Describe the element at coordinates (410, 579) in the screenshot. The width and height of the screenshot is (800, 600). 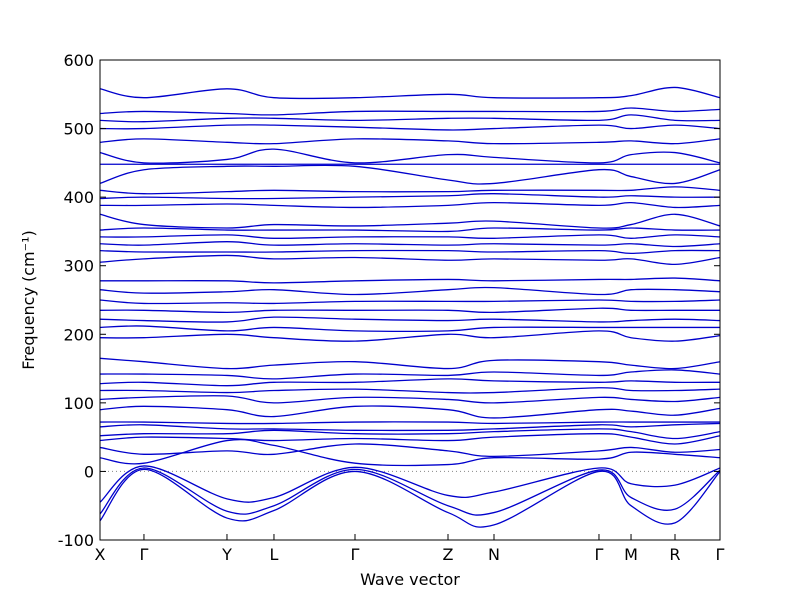
I see `x-axis-label: Wave vector` at that location.